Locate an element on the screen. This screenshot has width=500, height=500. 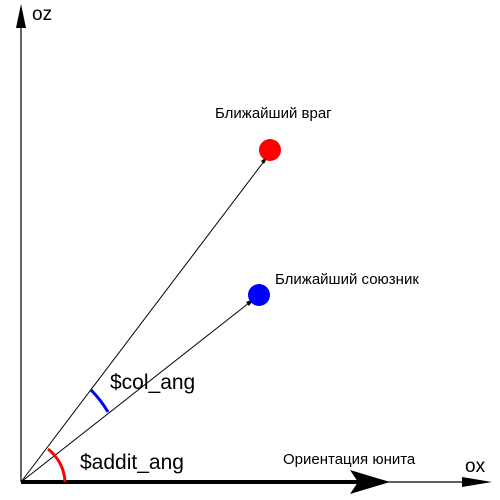
ox-axis-label: ox is located at coordinates (475, 466).